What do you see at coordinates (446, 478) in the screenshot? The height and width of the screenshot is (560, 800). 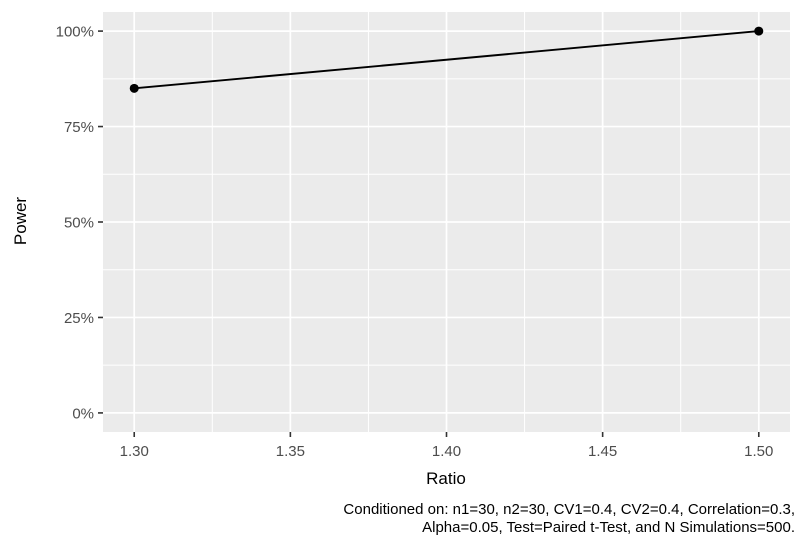 I see `x-axis-title: Ratio` at bounding box center [446, 478].